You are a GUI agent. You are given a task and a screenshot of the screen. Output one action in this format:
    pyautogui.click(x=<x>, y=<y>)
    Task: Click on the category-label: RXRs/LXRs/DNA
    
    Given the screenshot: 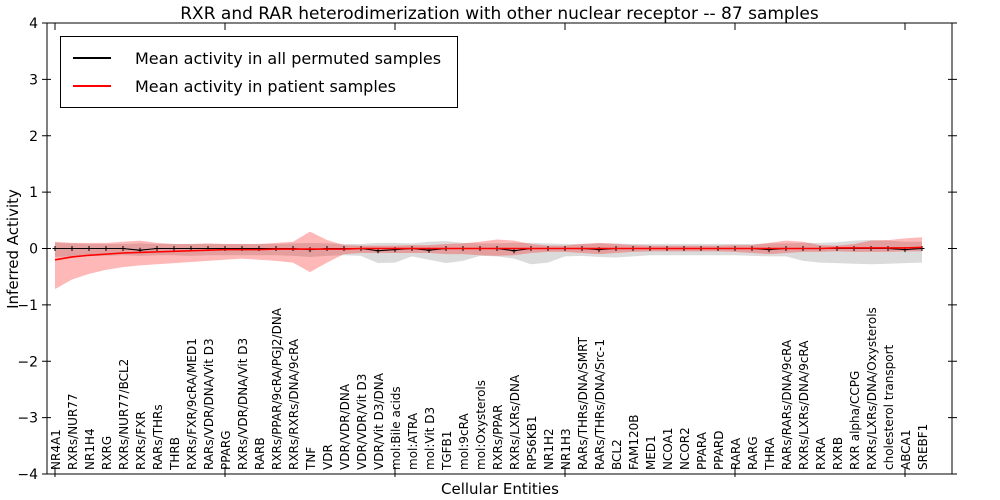 What is the action you would take?
    pyautogui.click(x=515, y=422)
    